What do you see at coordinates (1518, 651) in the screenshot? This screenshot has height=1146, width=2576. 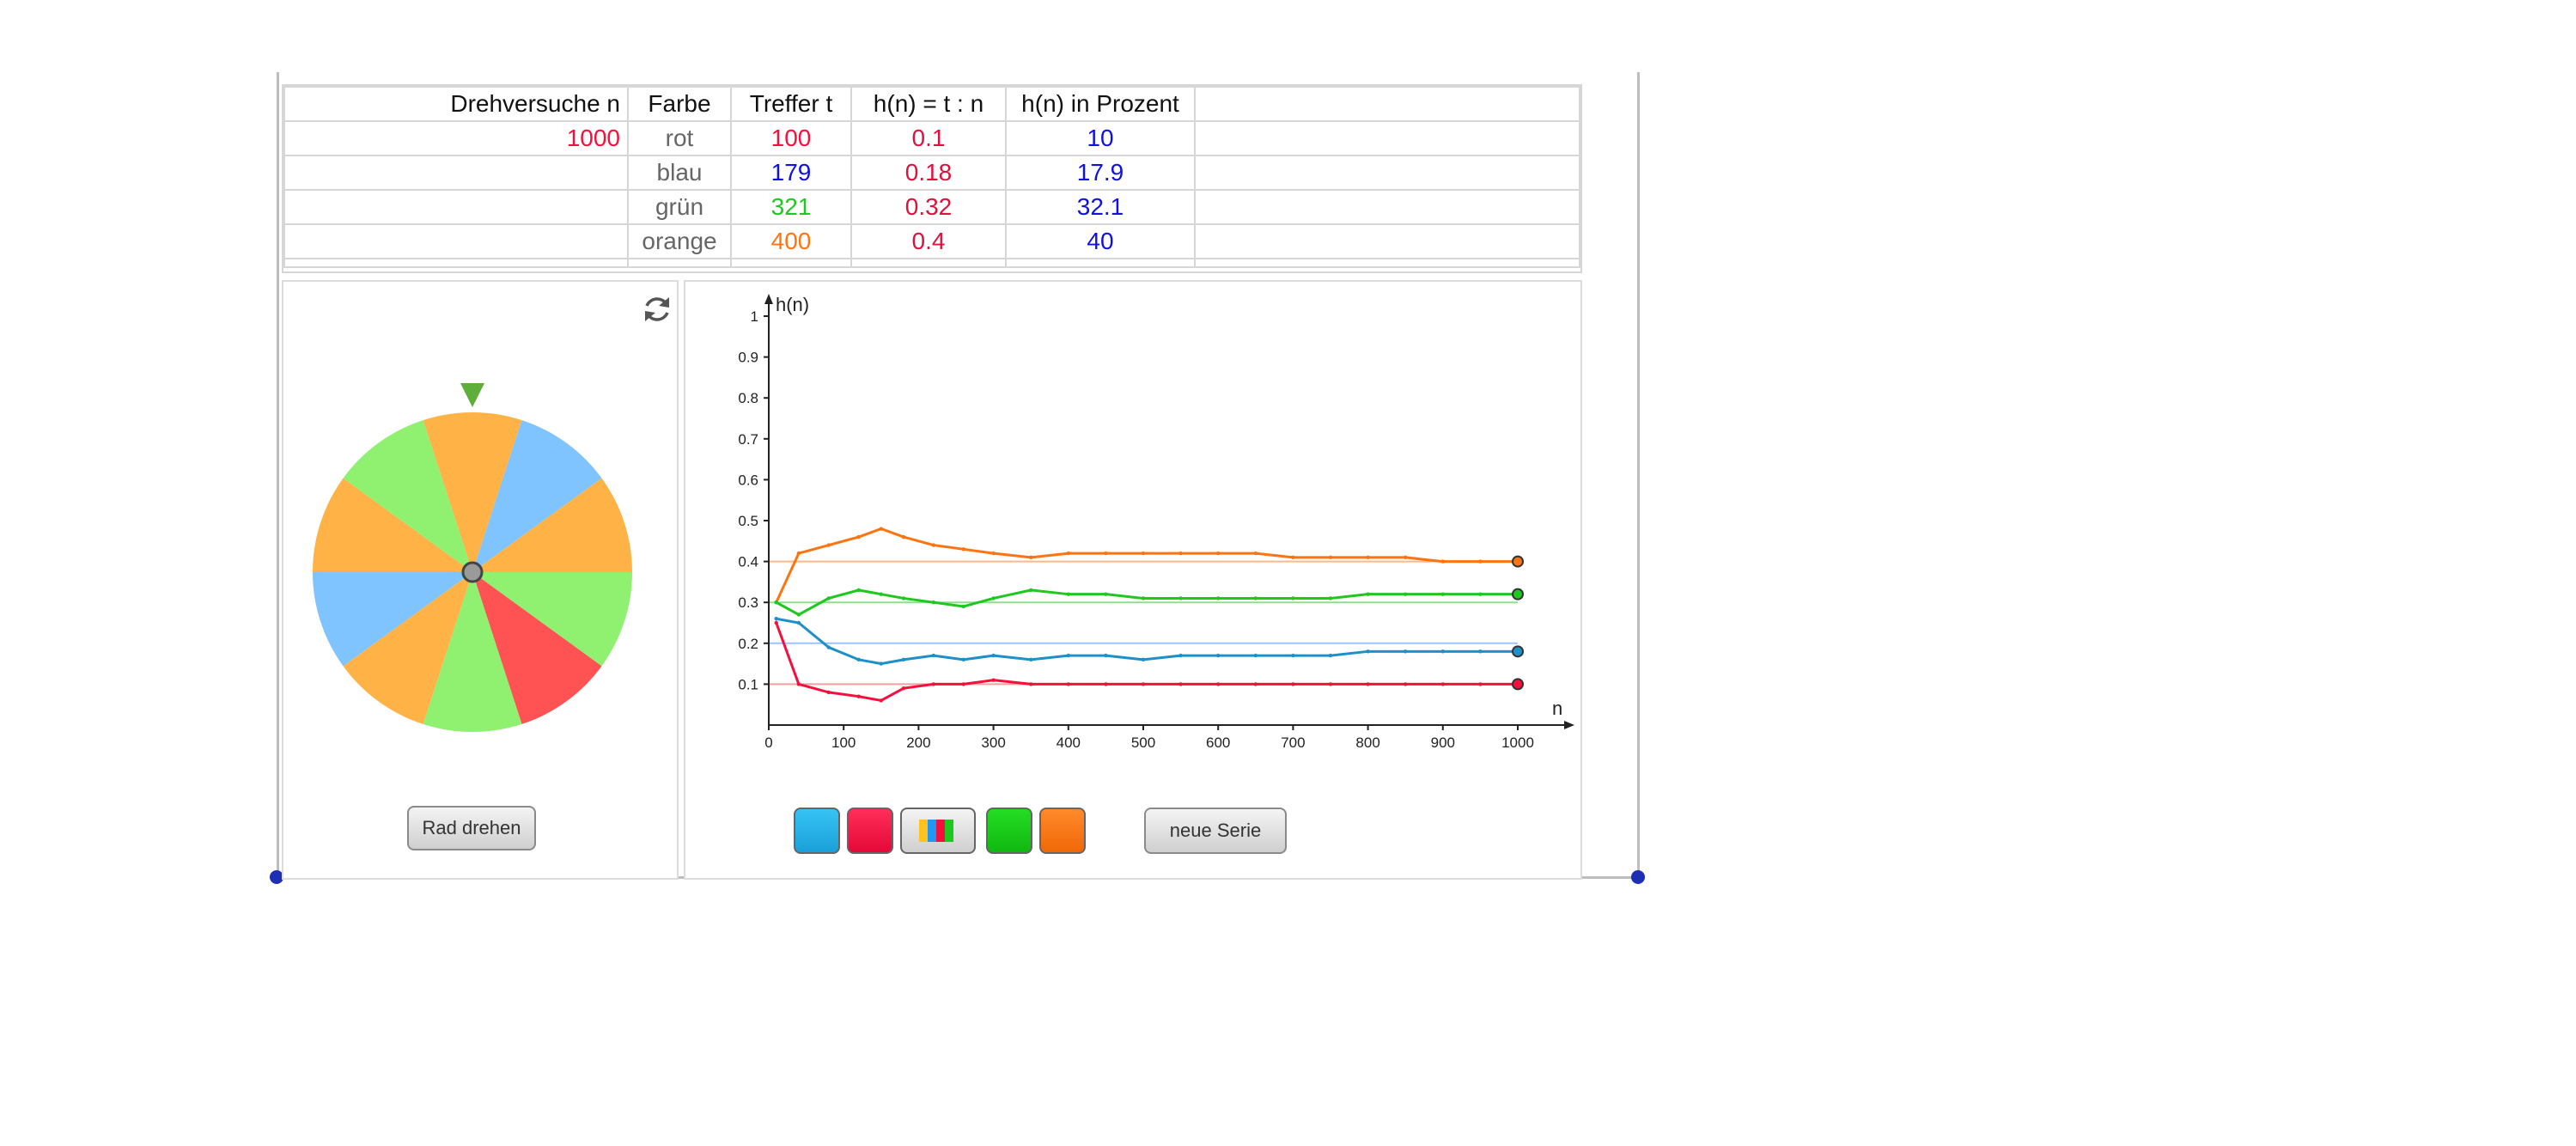 I see `series-end-point-blau` at bounding box center [1518, 651].